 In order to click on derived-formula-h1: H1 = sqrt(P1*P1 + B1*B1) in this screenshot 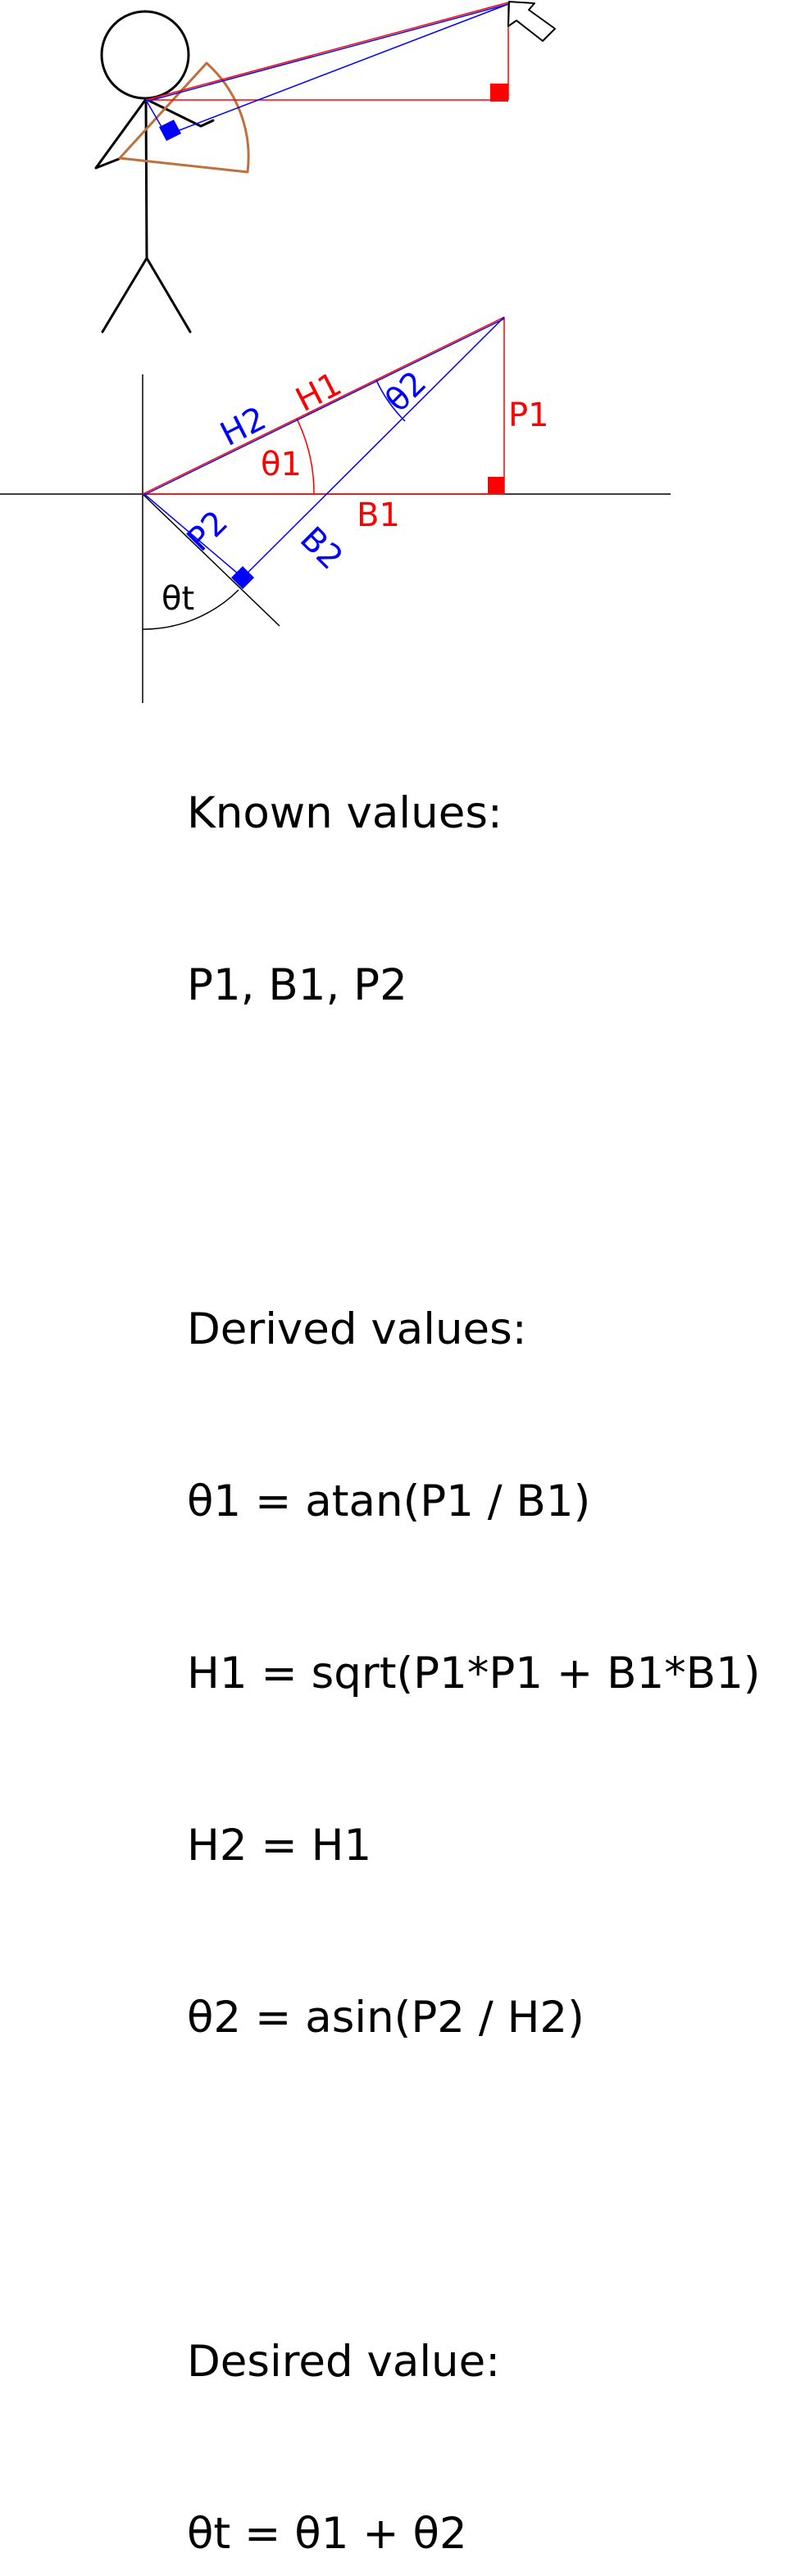, I will do `click(474, 1673)`.